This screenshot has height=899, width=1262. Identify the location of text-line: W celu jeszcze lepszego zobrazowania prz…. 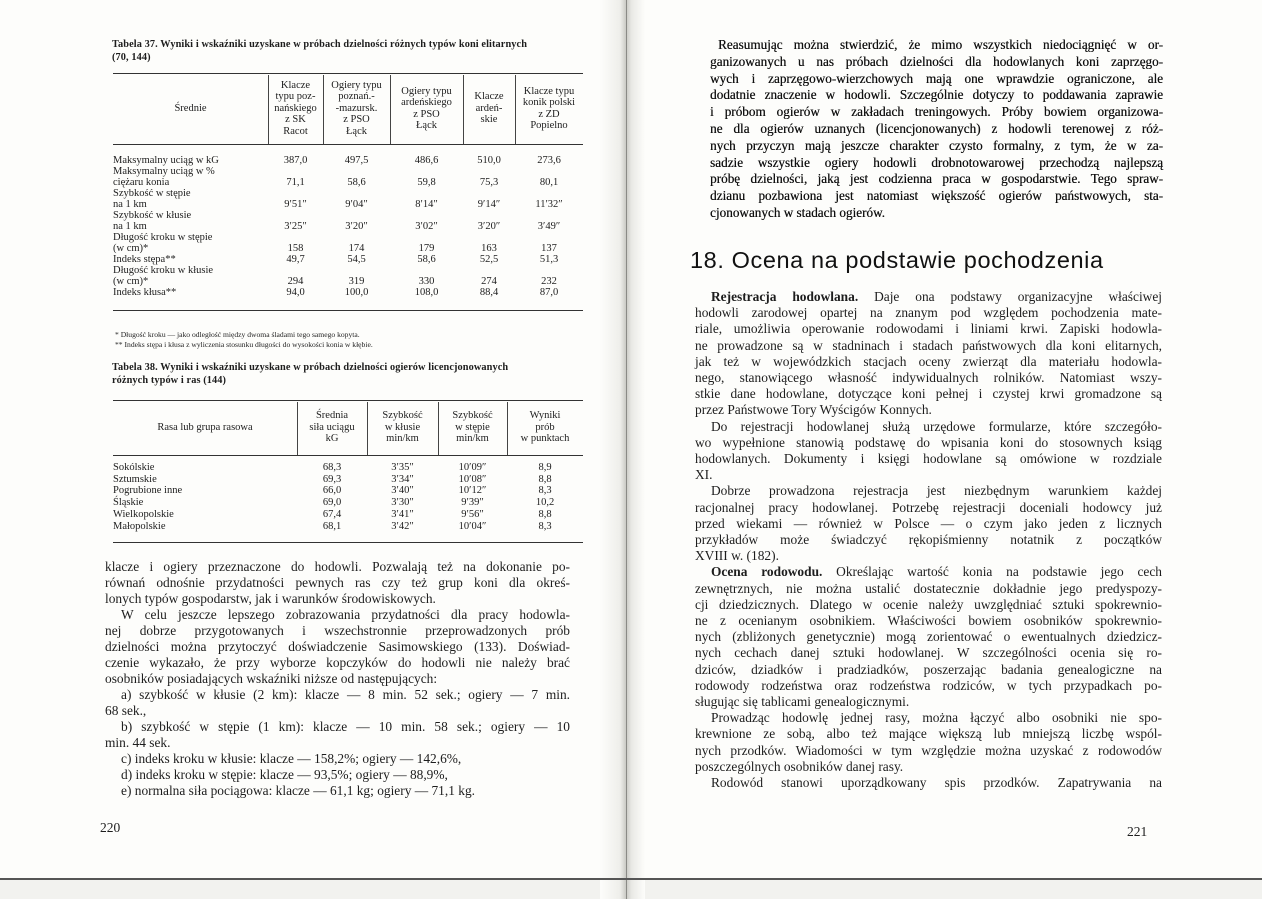
(345, 614).